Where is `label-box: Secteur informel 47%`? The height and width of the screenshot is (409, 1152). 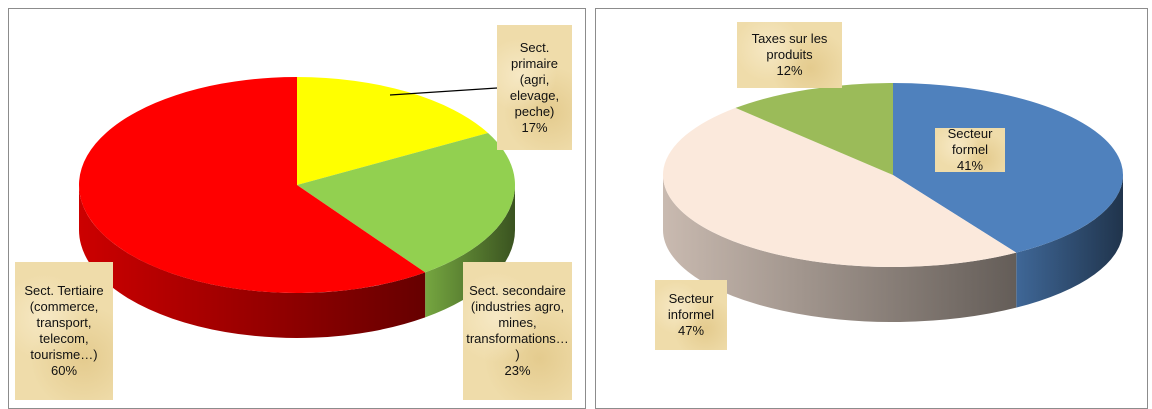
label-box: Secteur informel 47% is located at coordinates (691, 315).